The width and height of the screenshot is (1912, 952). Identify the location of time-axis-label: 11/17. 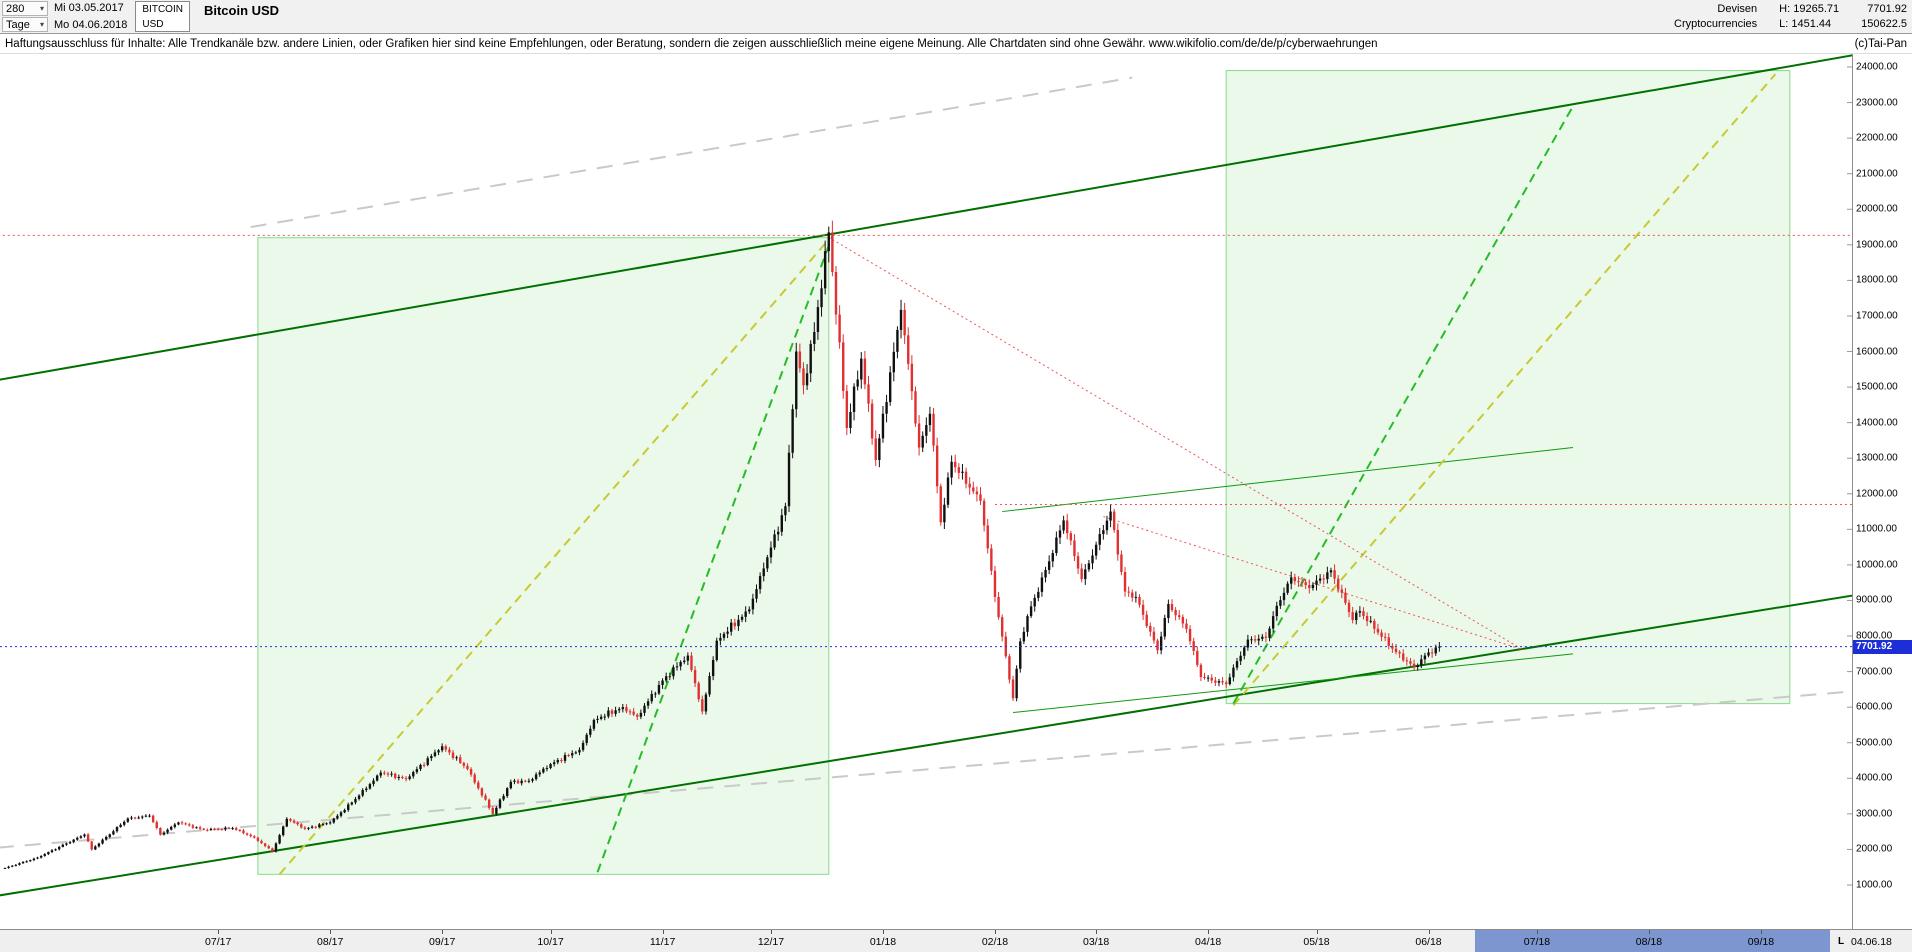
(662, 942).